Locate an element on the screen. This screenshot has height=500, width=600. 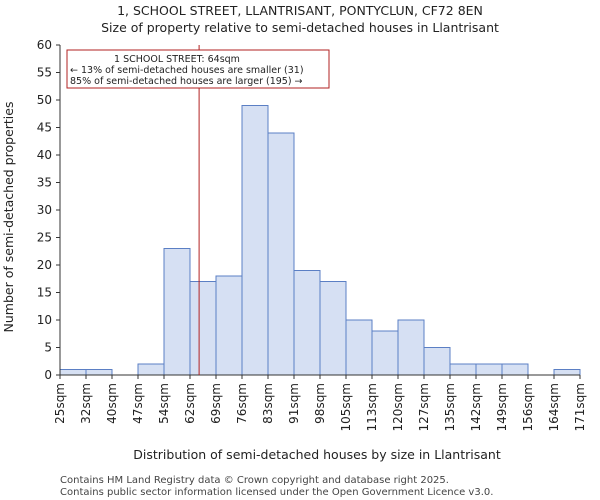
x-tick-label: 135sqm is located at coordinates (450, 407).